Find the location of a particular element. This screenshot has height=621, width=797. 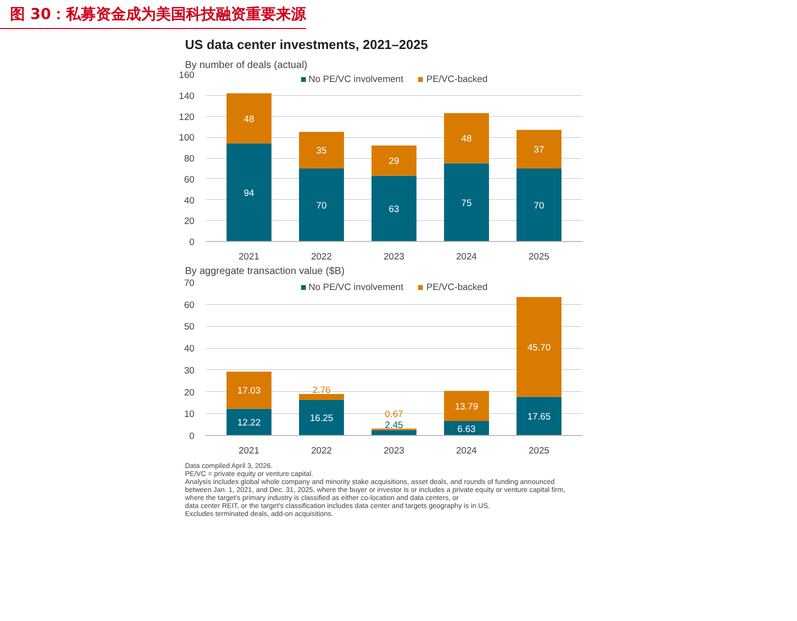

data-label: 35 is located at coordinates (321, 151).